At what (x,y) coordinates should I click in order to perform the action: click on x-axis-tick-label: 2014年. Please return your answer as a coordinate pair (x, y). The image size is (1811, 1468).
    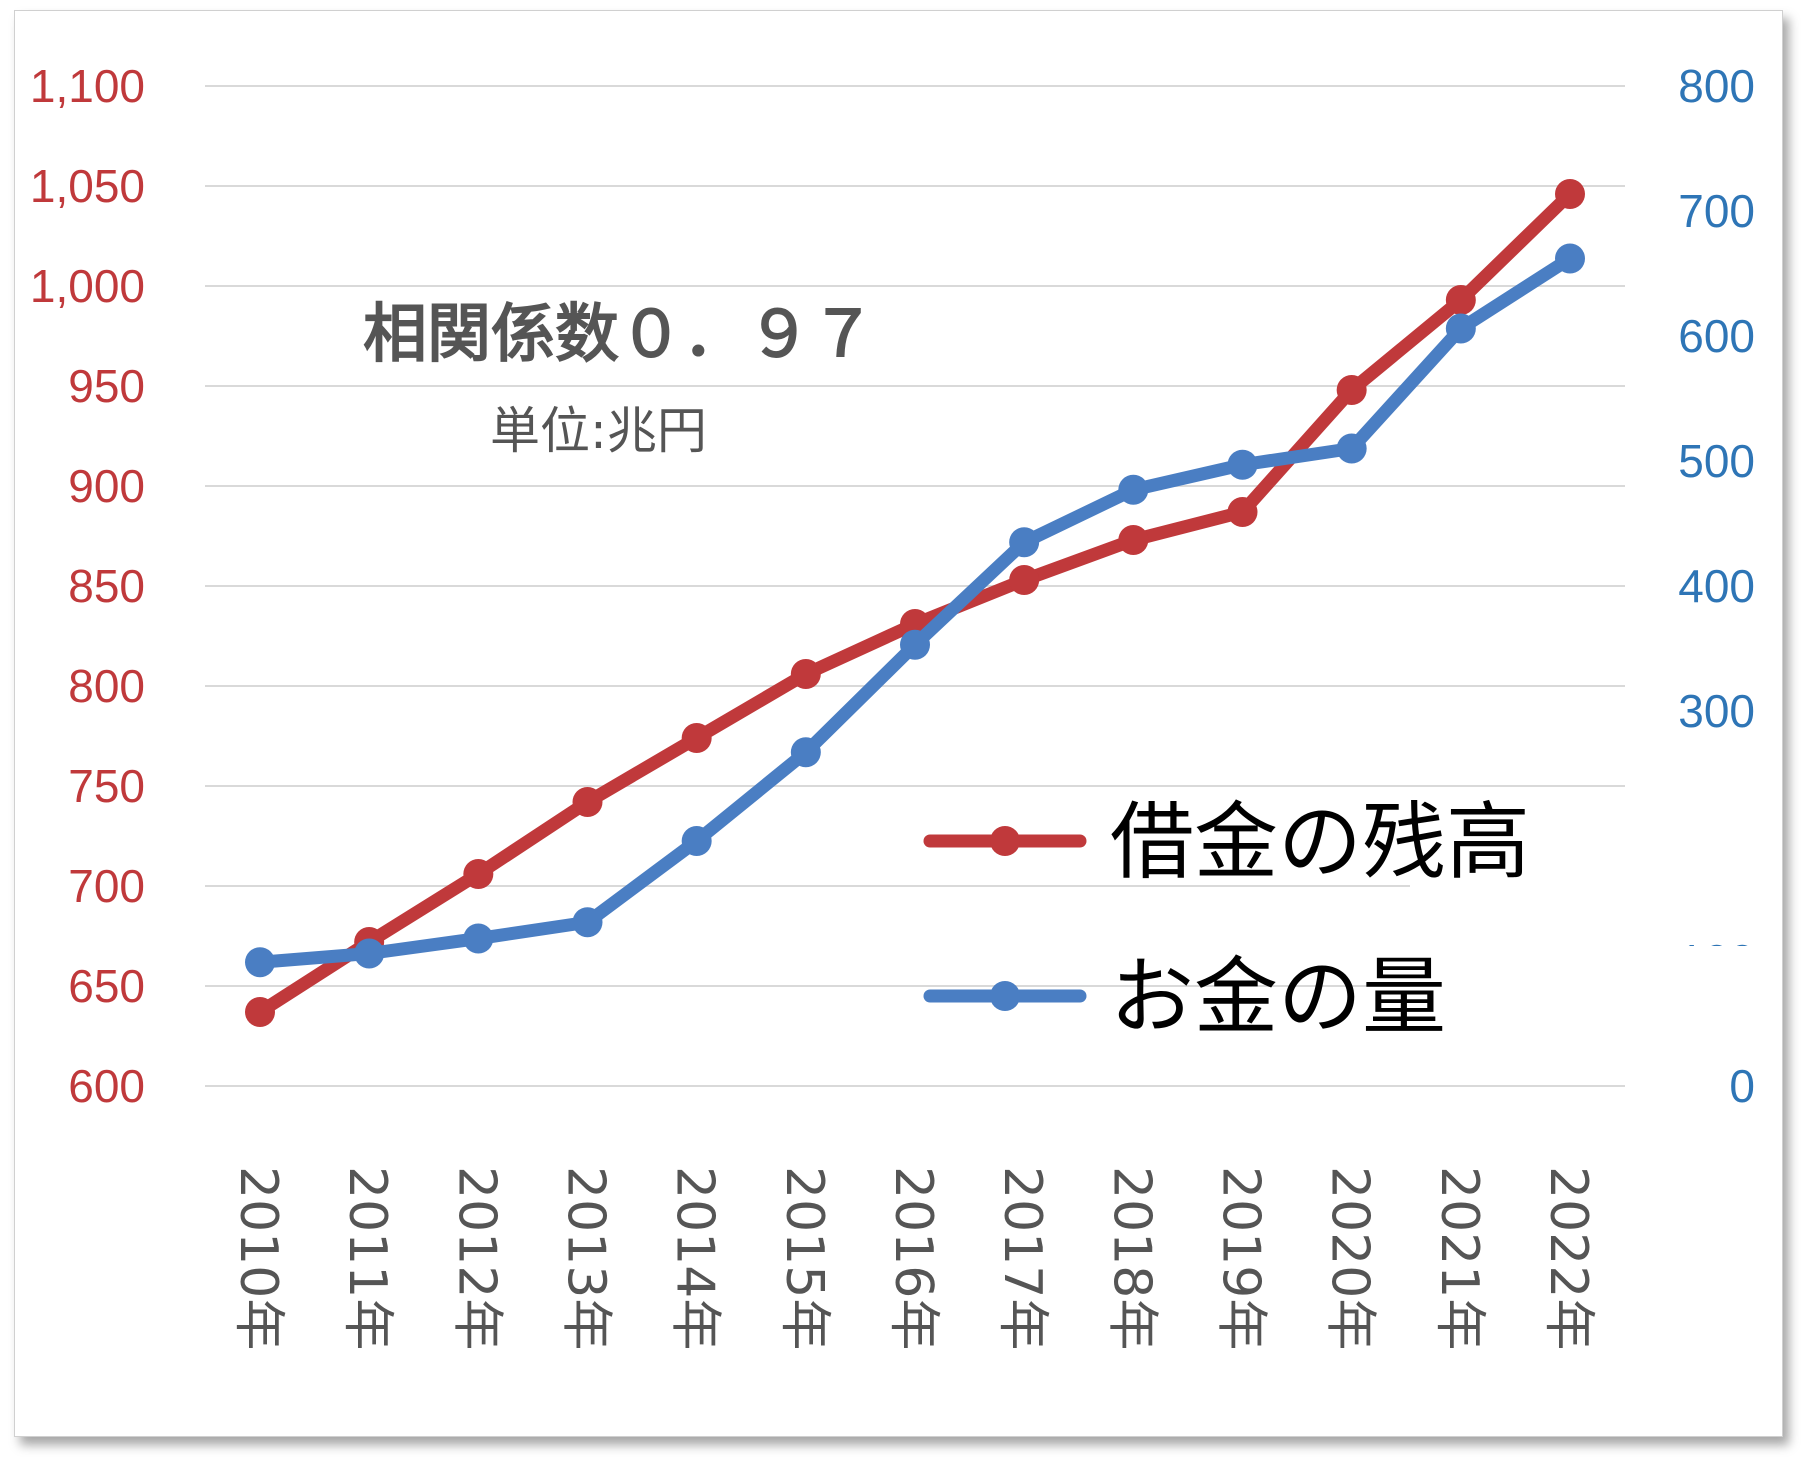
    Looking at the image, I should click on (695, 1258).